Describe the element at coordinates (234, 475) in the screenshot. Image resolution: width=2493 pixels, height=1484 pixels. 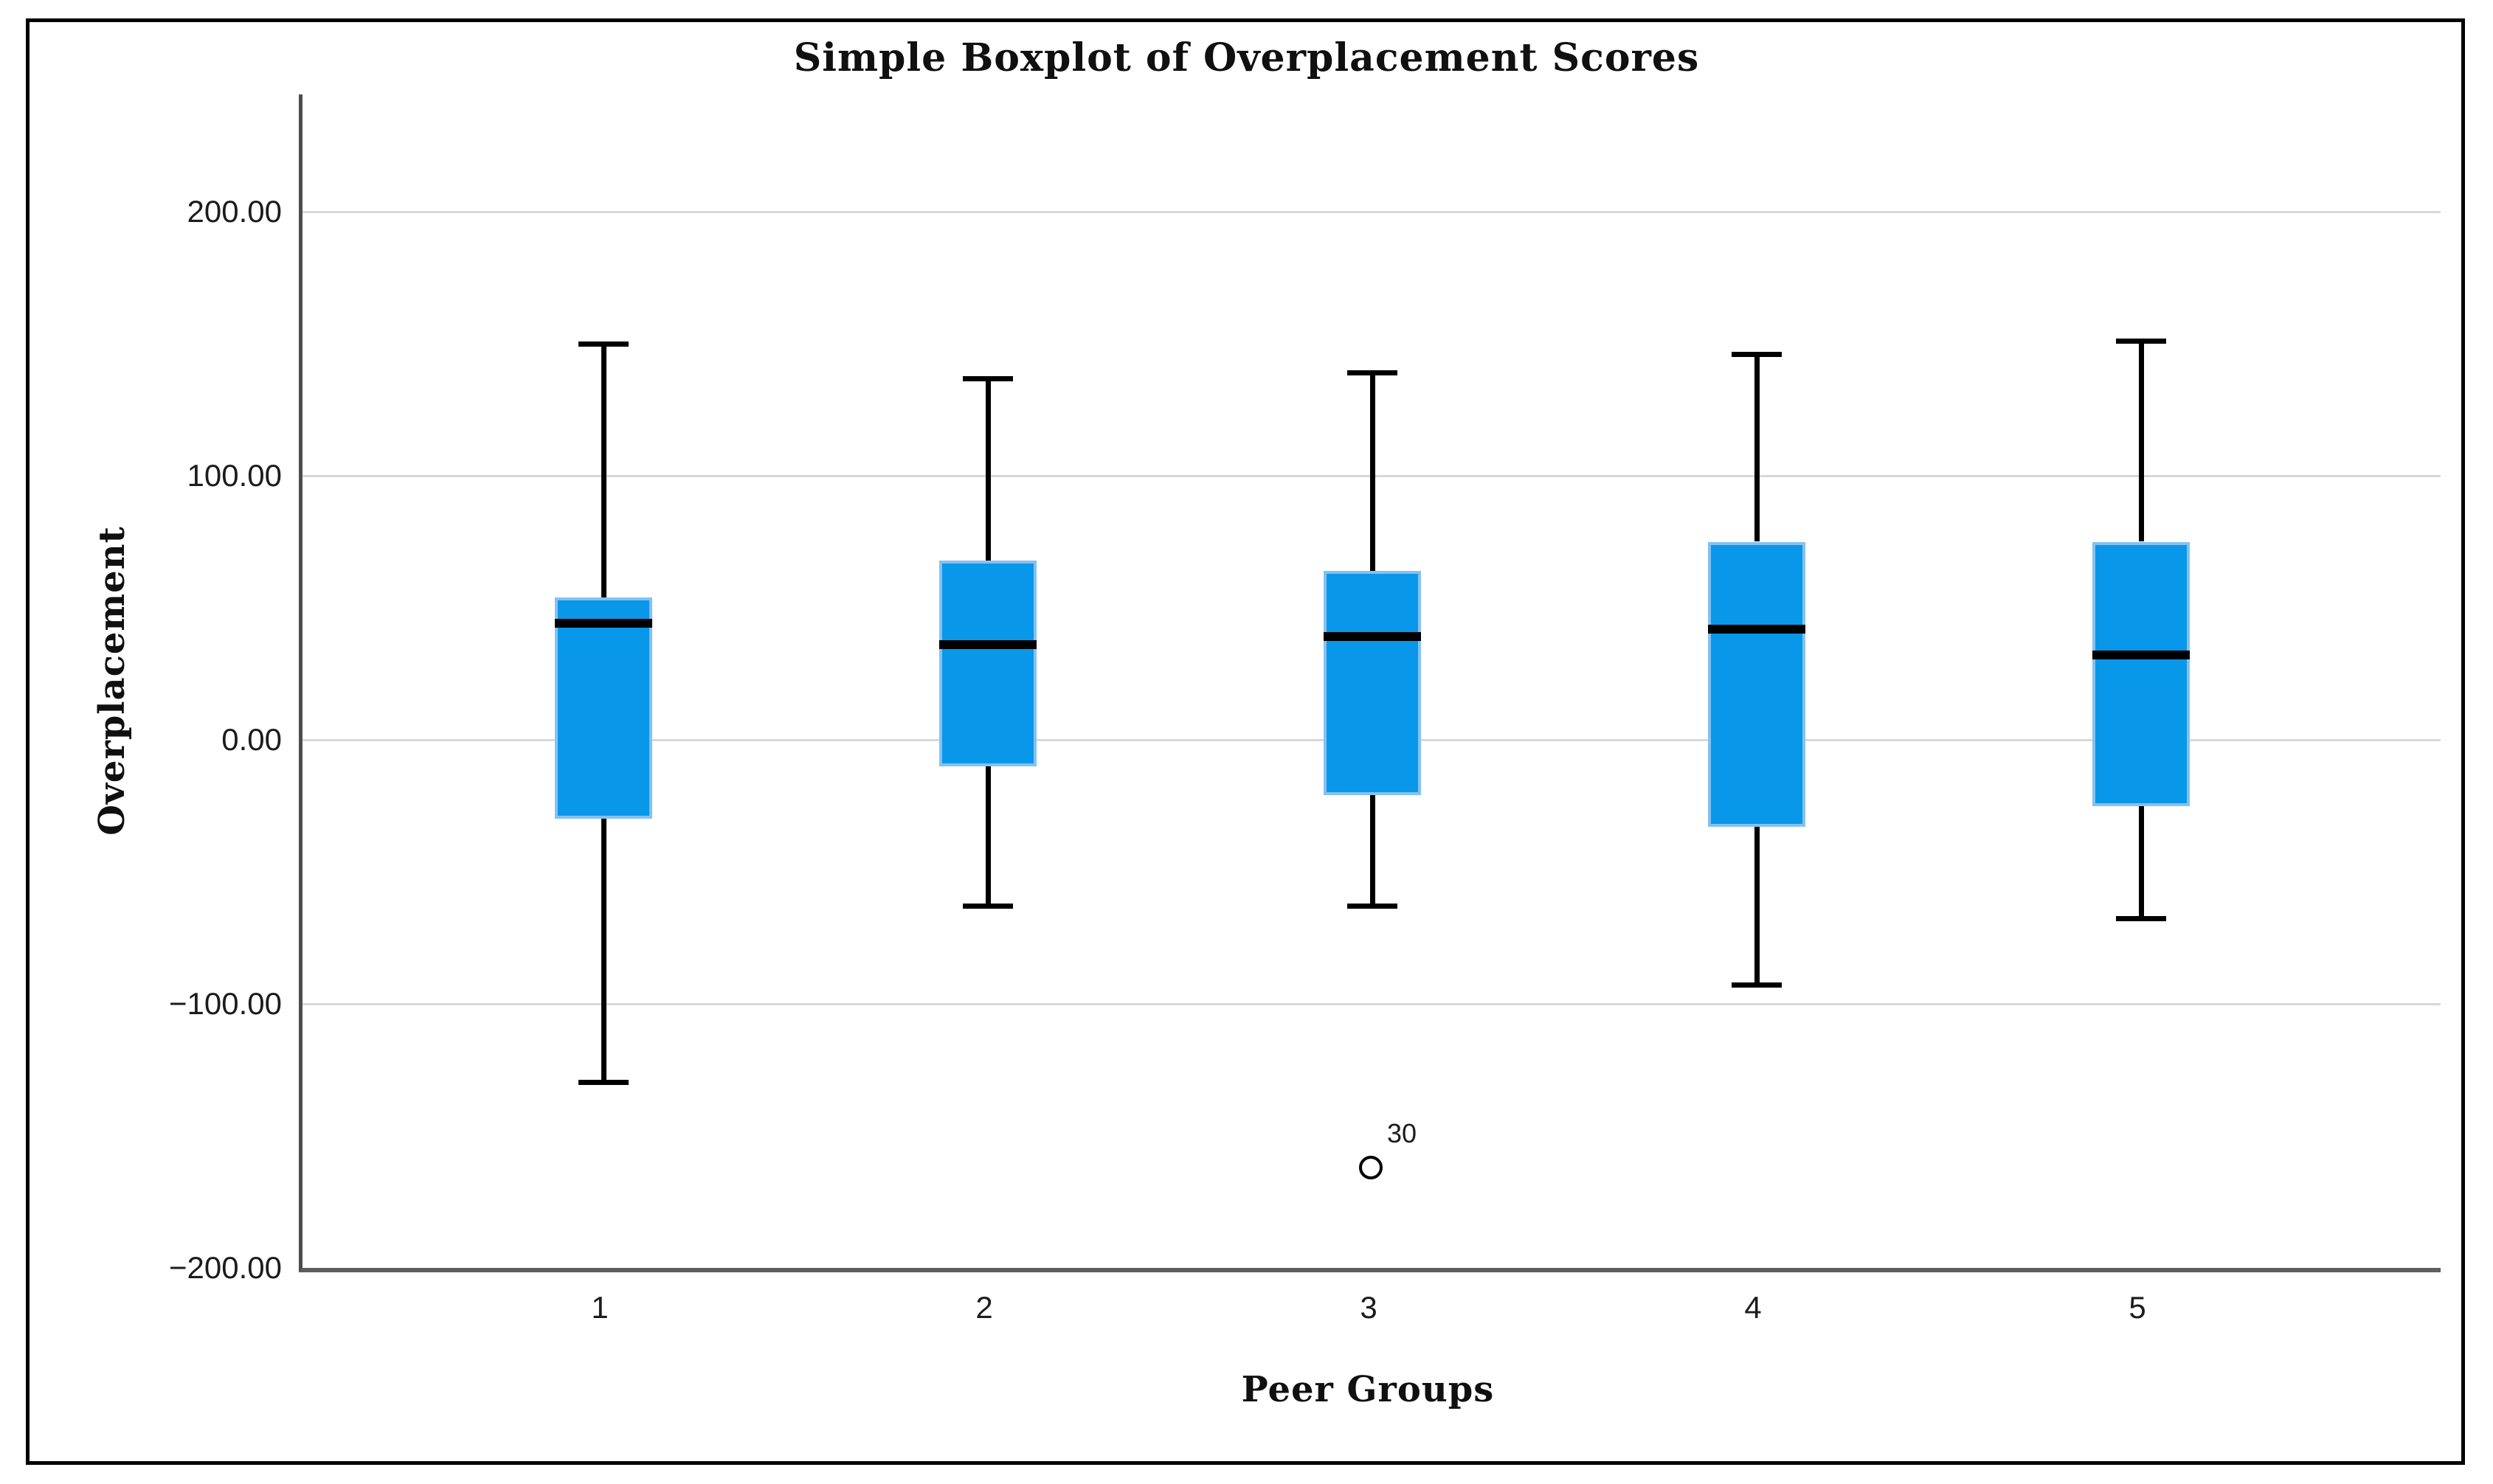
I see `y-tick-label-100: 100.00` at that location.